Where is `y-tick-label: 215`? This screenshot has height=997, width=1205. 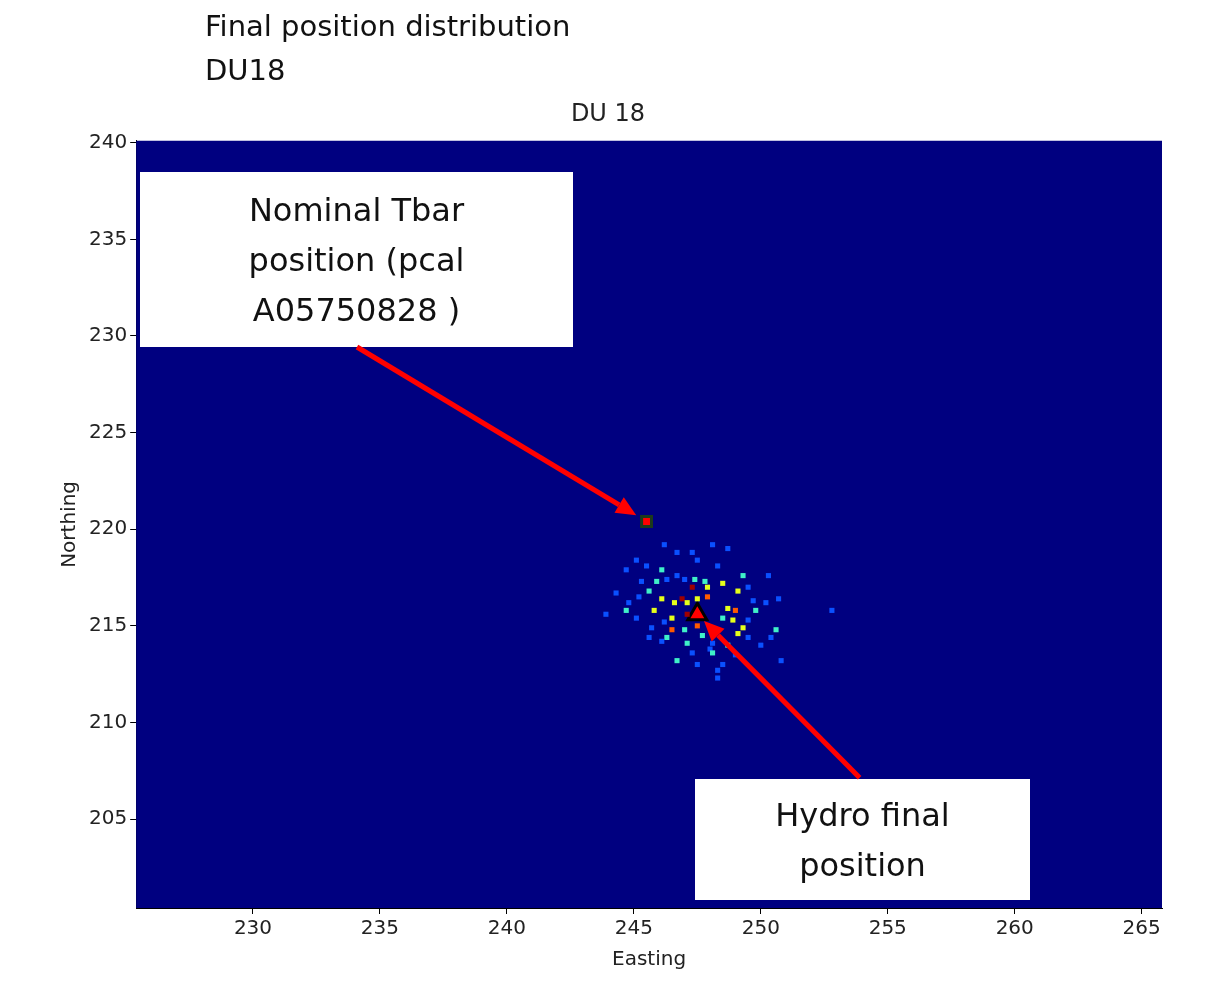 y-tick-label: 215 is located at coordinates (108, 624).